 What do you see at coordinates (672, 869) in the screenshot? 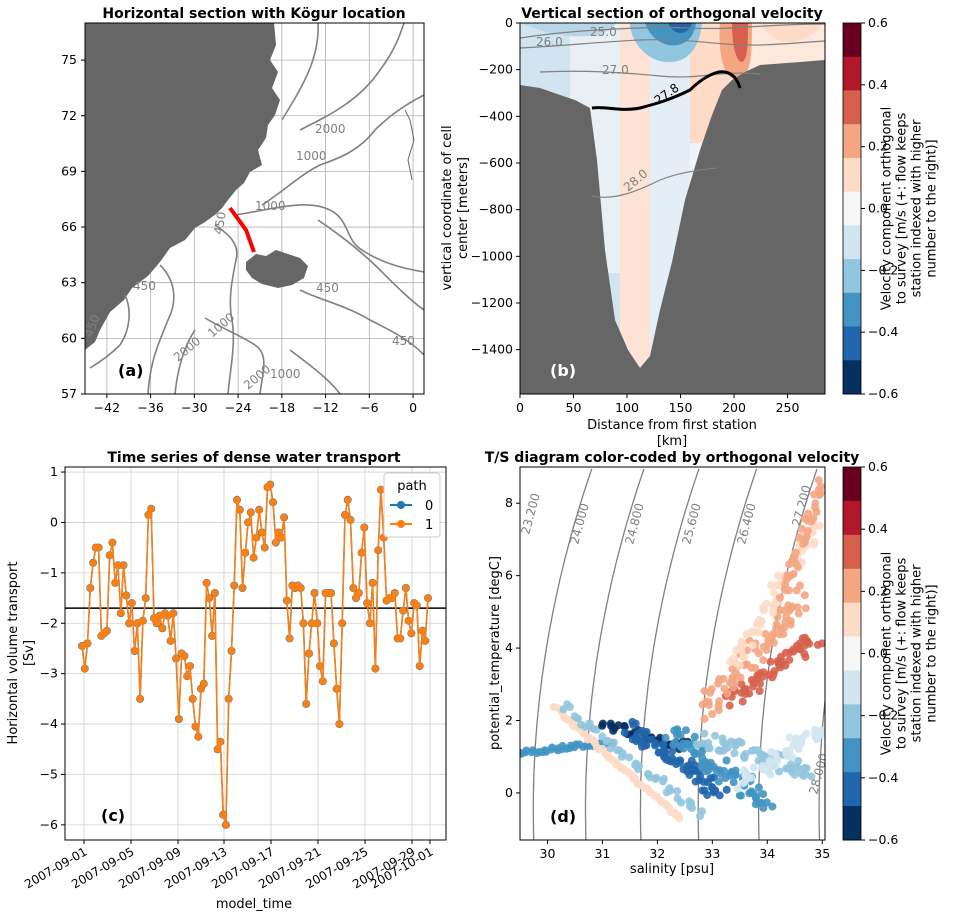
I see `panel-d-xlabel: salinity [psu]` at bounding box center [672, 869].